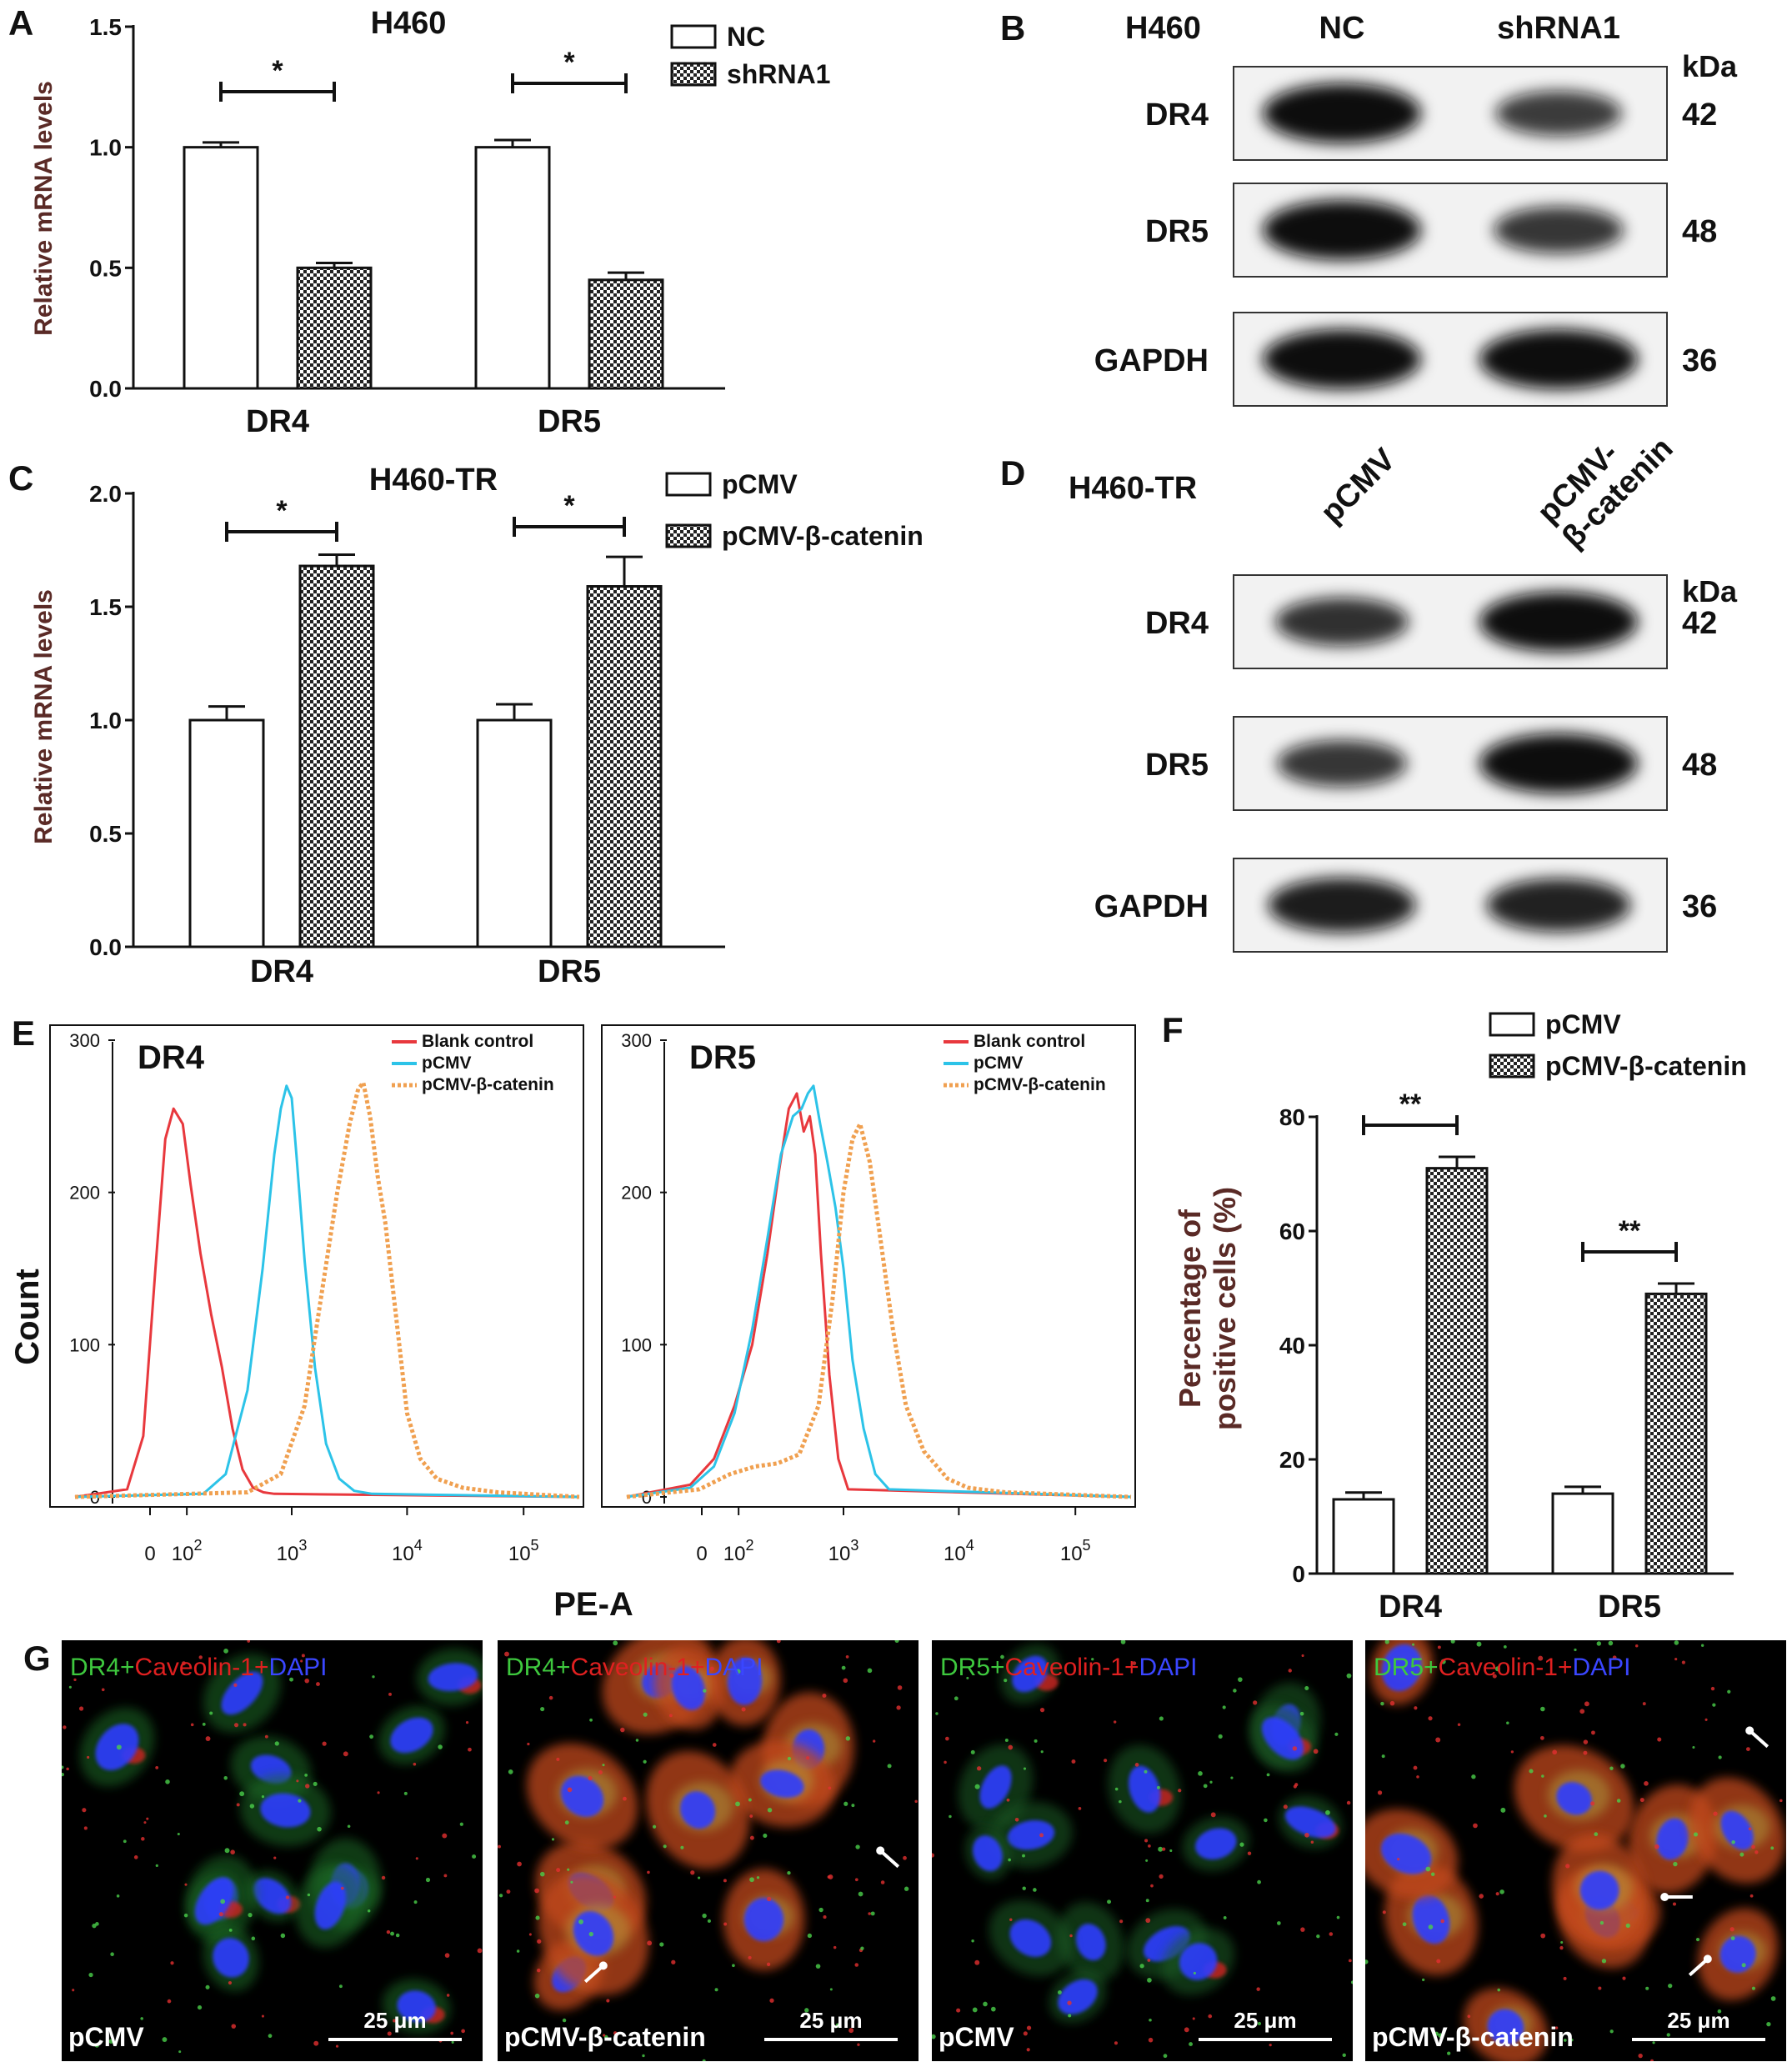 The image size is (1792, 2067). I want to click on cell-layer, so click(273, 1847).